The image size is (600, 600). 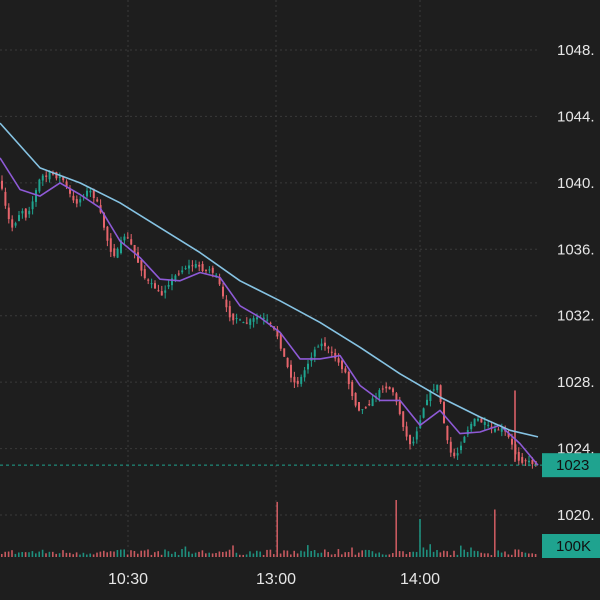 What do you see at coordinates (576, 50) in the screenshot?
I see `y-tick-label: 1048.` at bounding box center [576, 50].